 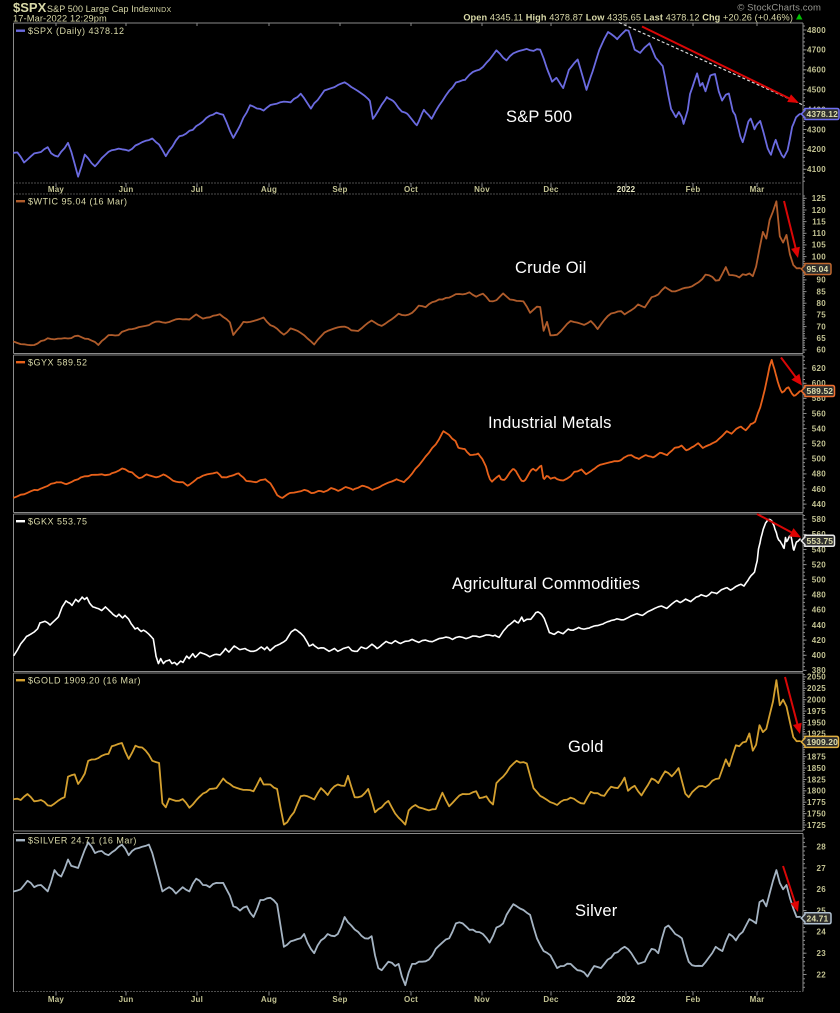 What do you see at coordinates (819, 444) in the screenshot?
I see `svg-text: 520` at bounding box center [819, 444].